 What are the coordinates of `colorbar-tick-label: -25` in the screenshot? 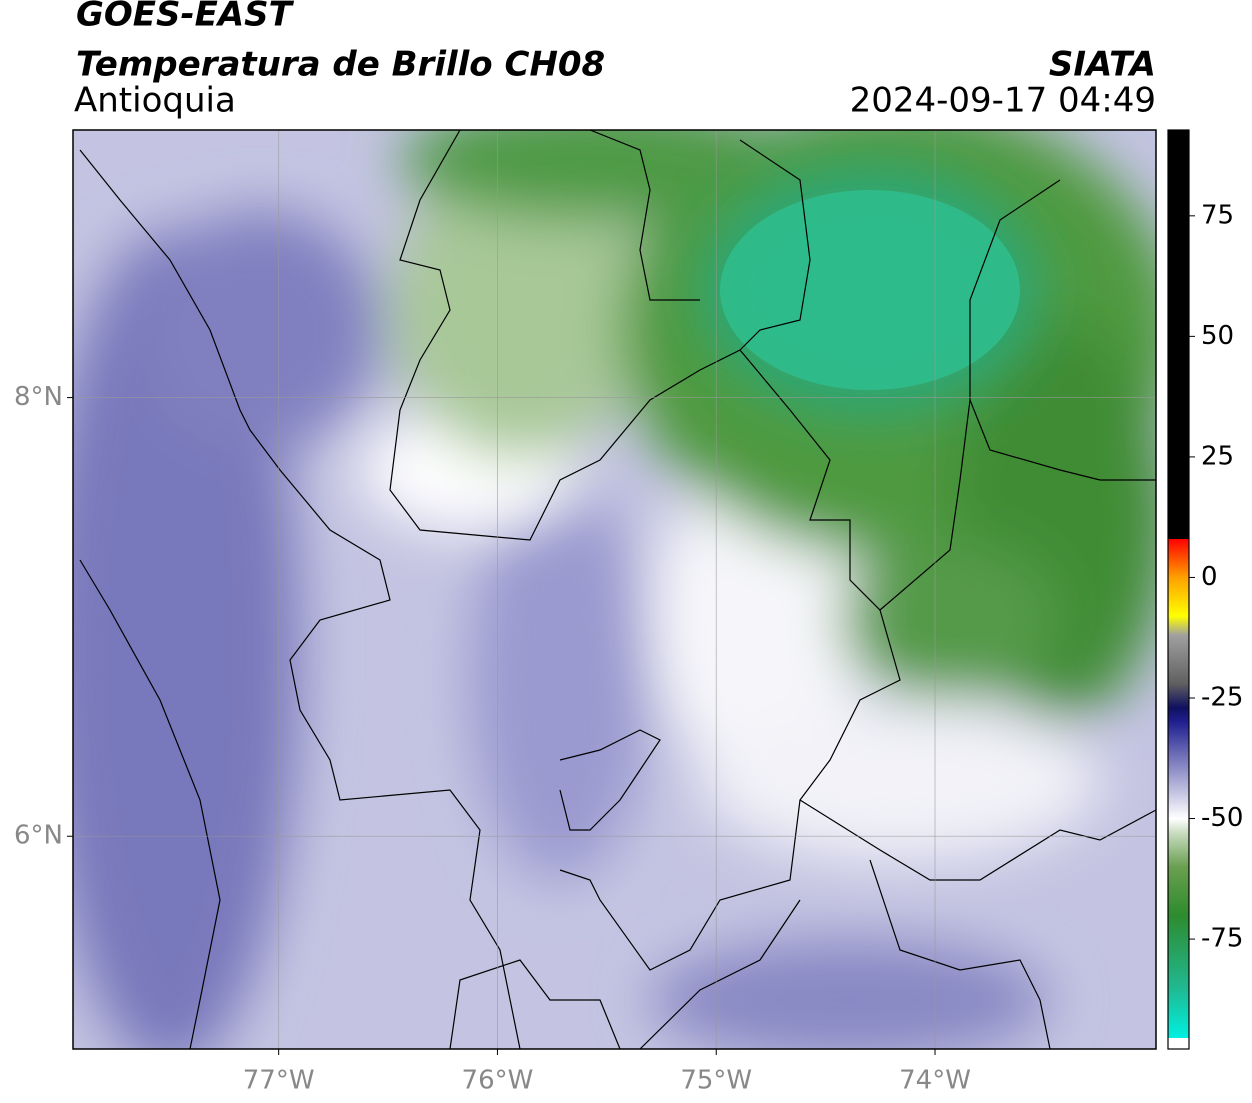 It's located at (1222, 697).